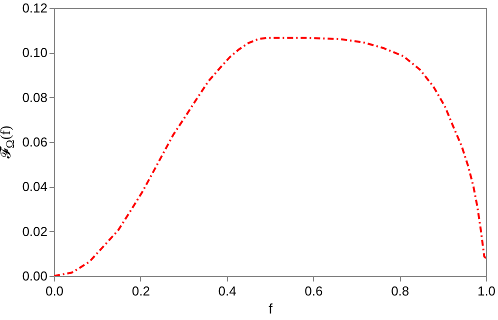 This screenshot has width=498, height=320. Describe the element at coordinates (141, 291) in the screenshot. I see `x-tick-label: 0.2` at that location.